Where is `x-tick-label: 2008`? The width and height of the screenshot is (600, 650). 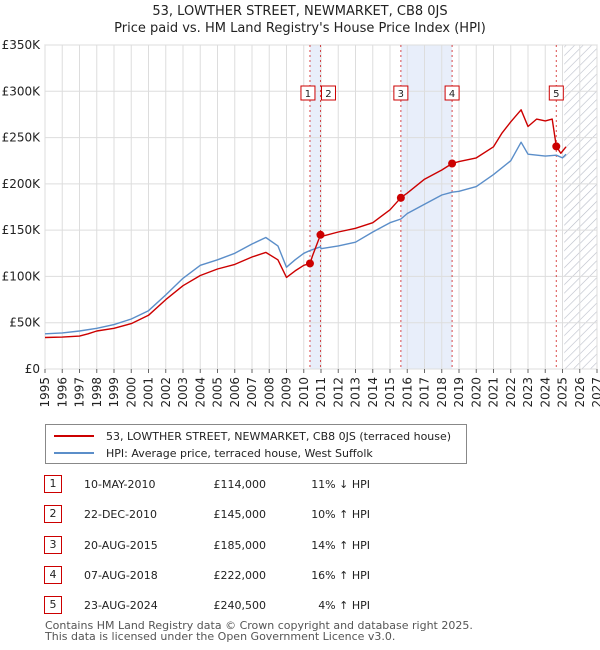
x-tick-label: 2008 is located at coordinates (269, 392).